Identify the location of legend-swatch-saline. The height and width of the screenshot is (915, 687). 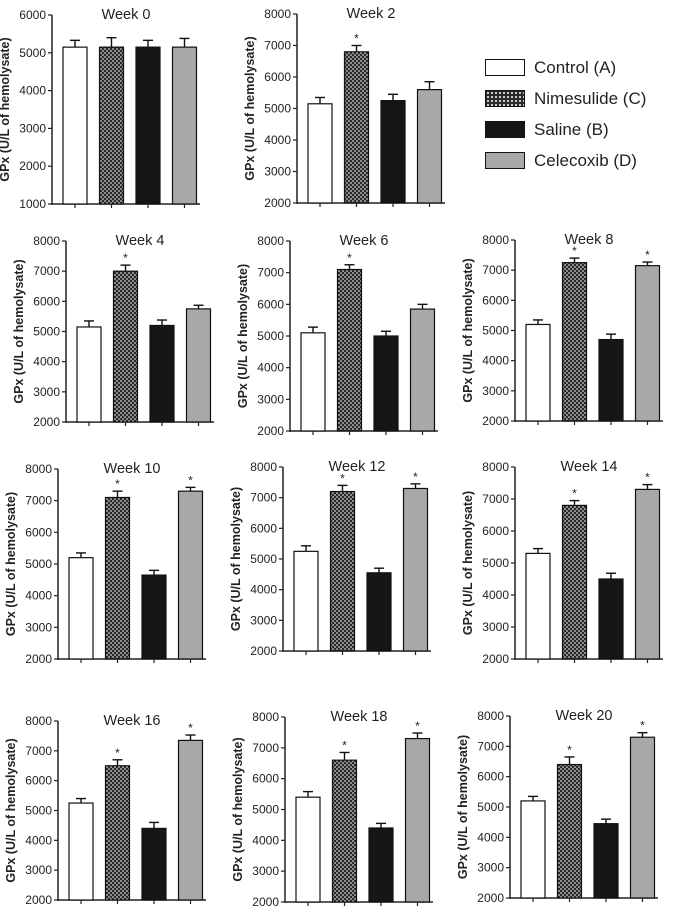
(505, 129).